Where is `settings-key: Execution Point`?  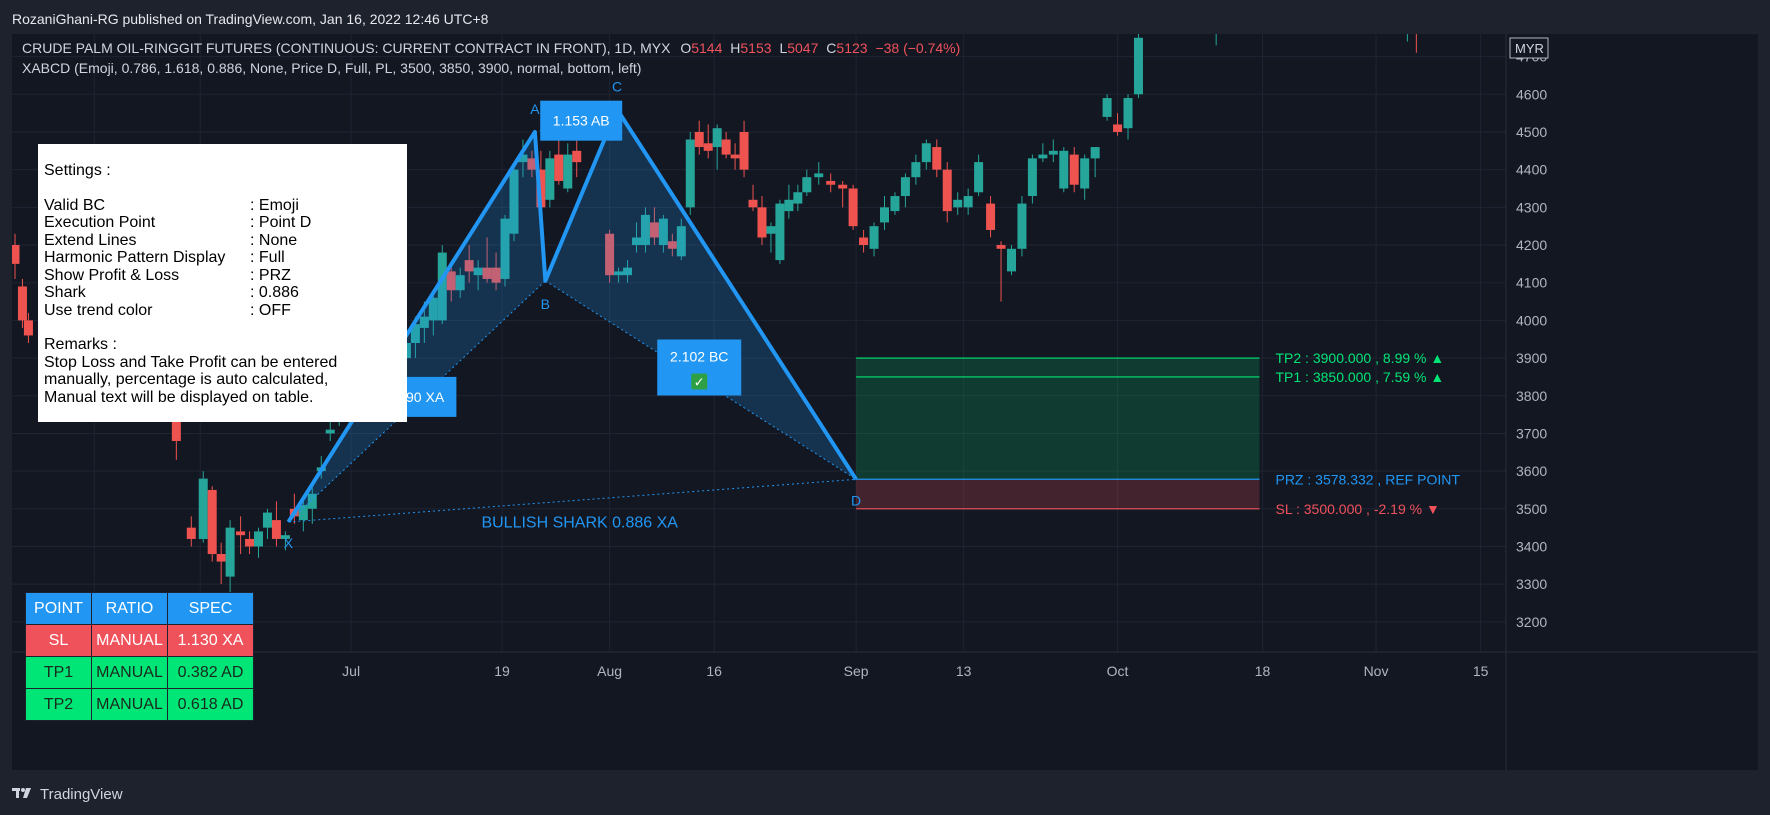
settings-key: Execution Point is located at coordinates (100, 222).